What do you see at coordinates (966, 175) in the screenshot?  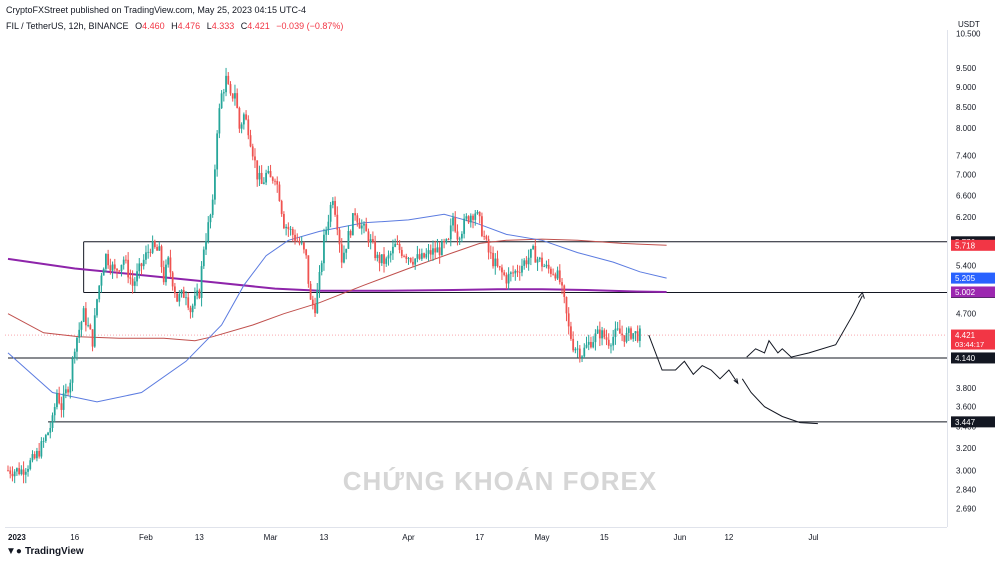 I see `y-tick-label: 7.000` at bounding box center [966, 175].